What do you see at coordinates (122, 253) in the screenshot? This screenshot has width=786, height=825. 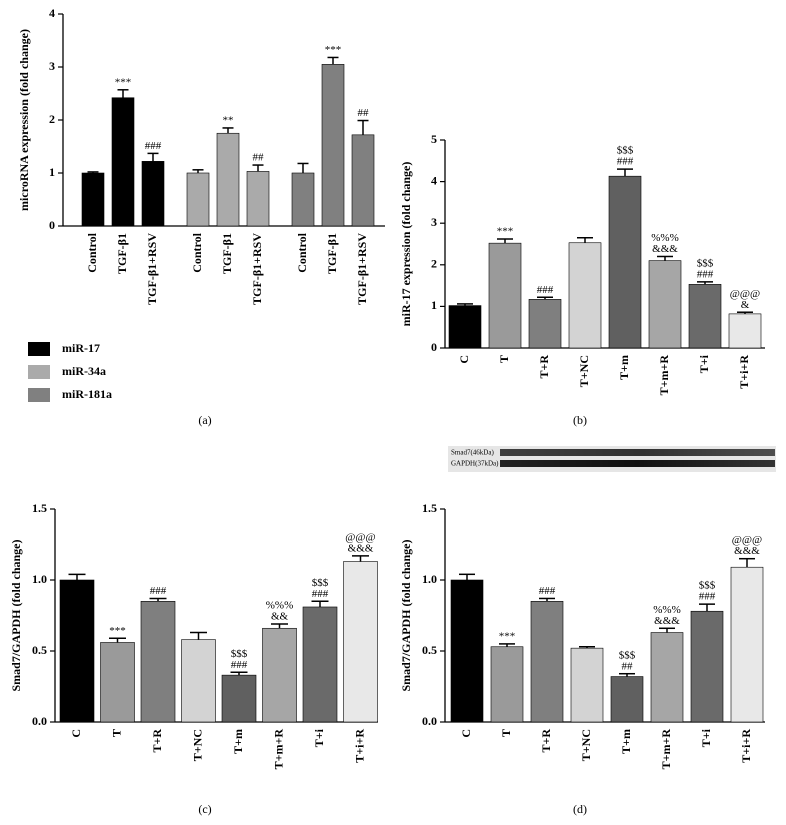 I see `x-tick-label: TGF-β1` at bounding box center [122, 253].